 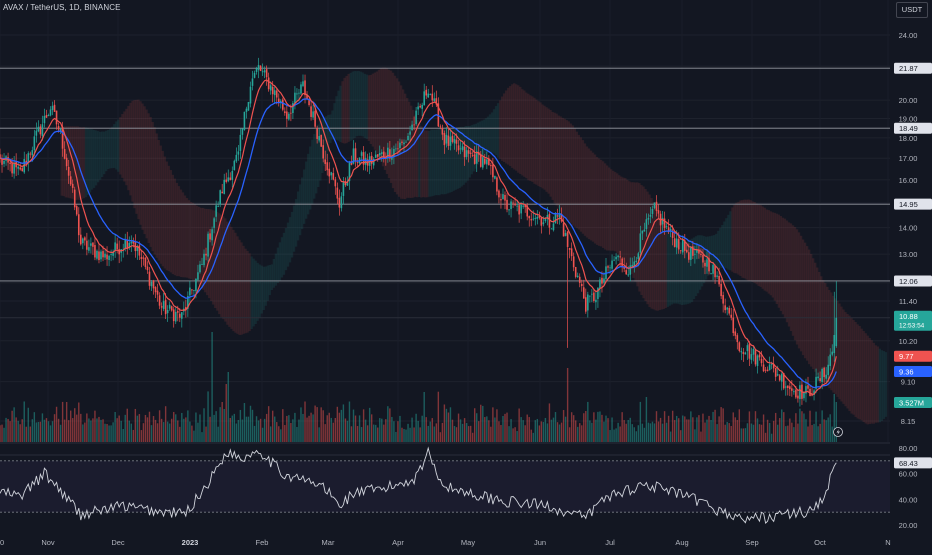 I want to click on time-tick-label: Oct, so click(x=820, y=542).